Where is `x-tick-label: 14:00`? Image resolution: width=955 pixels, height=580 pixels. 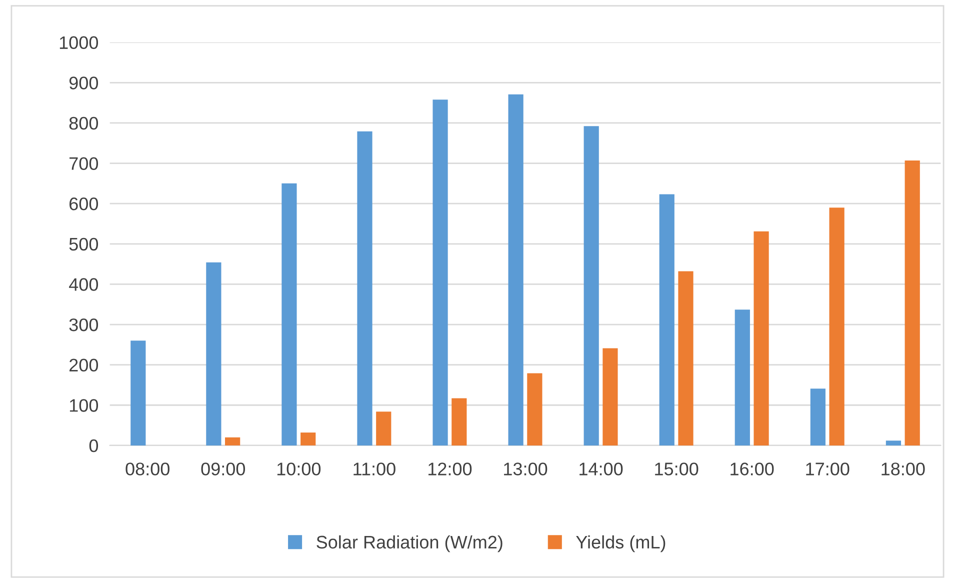
x-tick-label: 14:00 is located at coordinates (601, 469).